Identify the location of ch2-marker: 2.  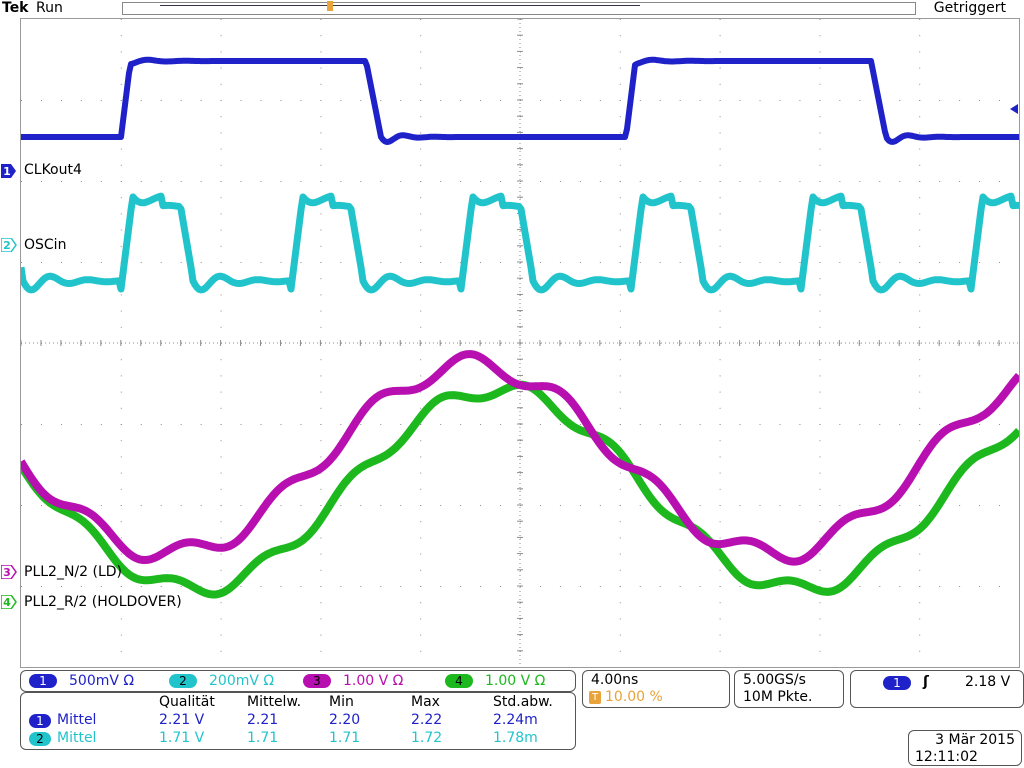
(8, 245).